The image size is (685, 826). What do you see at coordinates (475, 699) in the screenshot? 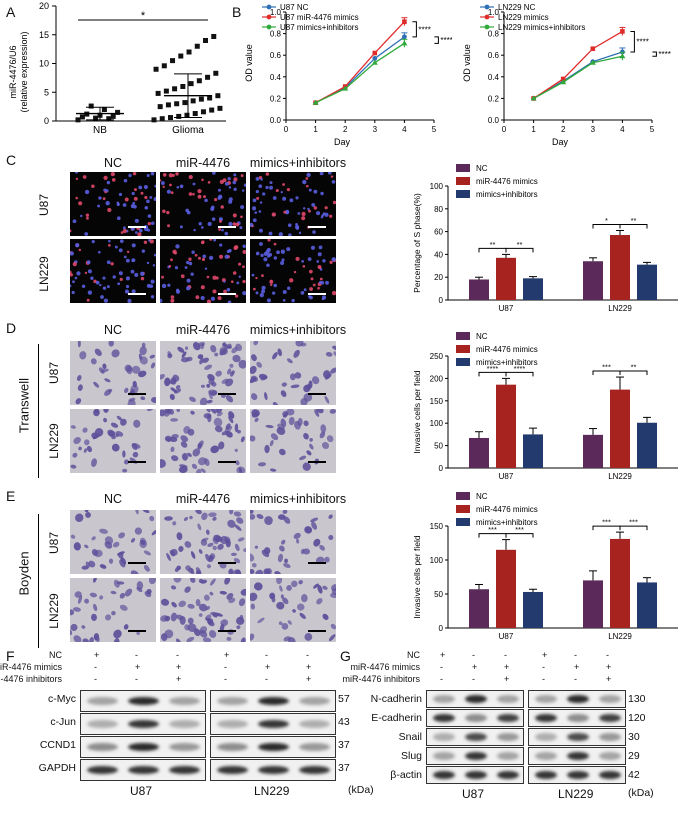
I see `g-blot-strip` at bounding box center [475, 699].